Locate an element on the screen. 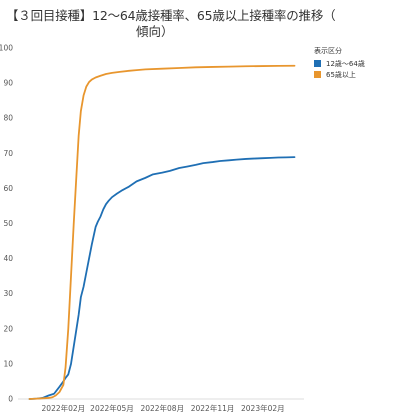  y-tick-label: 60 is located at coordinates (8, 188).